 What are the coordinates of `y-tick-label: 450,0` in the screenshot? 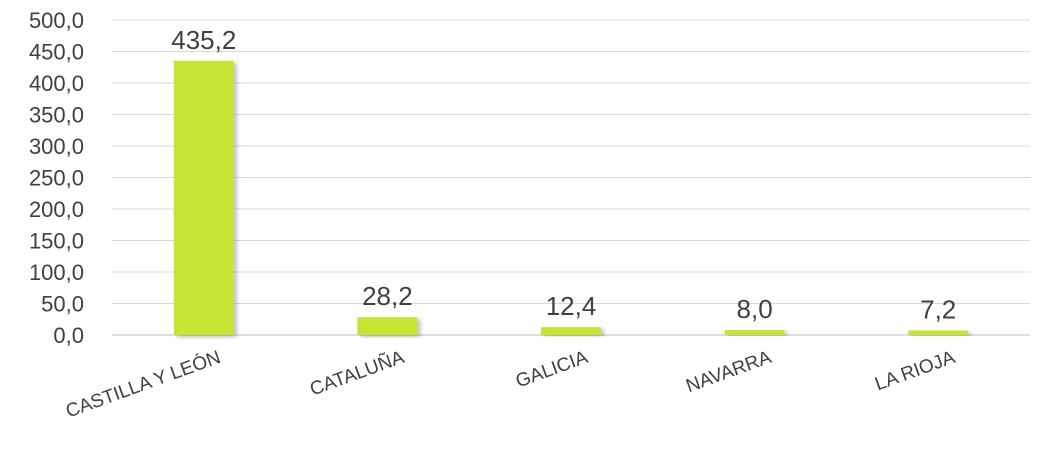 It's located at (56, 52).